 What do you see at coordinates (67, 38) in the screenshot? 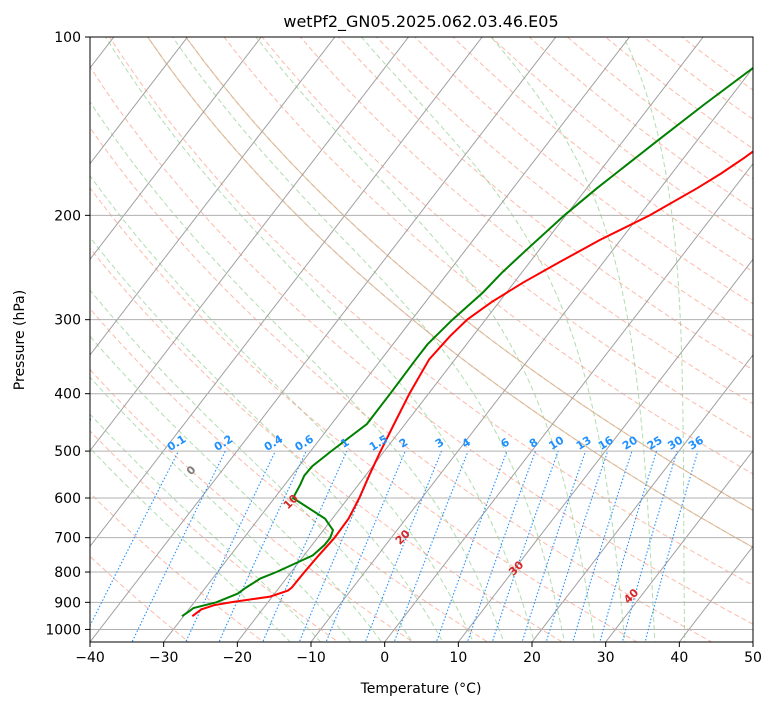
I see `y-tick-label: 100` at bounding box center [67, 38].